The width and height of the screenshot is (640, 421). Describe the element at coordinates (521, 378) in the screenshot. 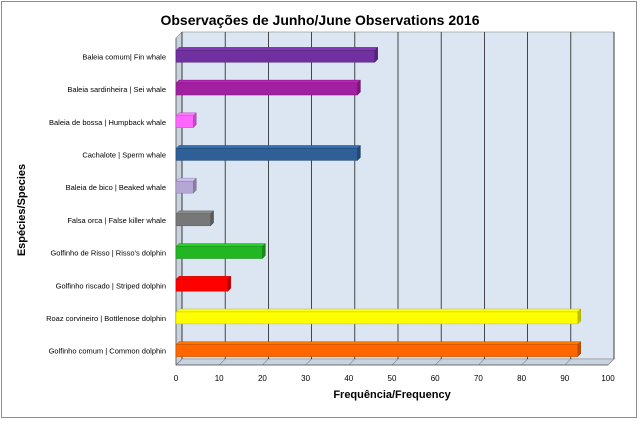

I see `x-tick-label: 80` at that location.